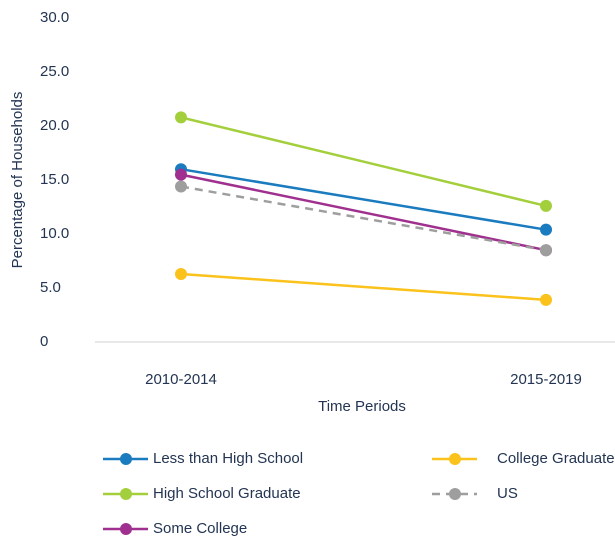  Describe the element at coordinates (54, 179) in the screenshot. I see `y-tick-label: 15.0` at that location.